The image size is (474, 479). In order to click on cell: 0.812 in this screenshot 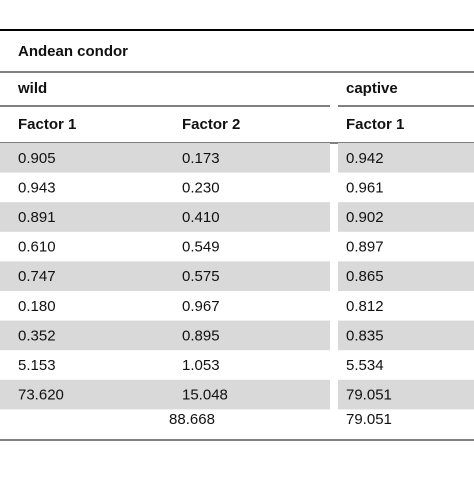, I will do `click(365, 306)`.